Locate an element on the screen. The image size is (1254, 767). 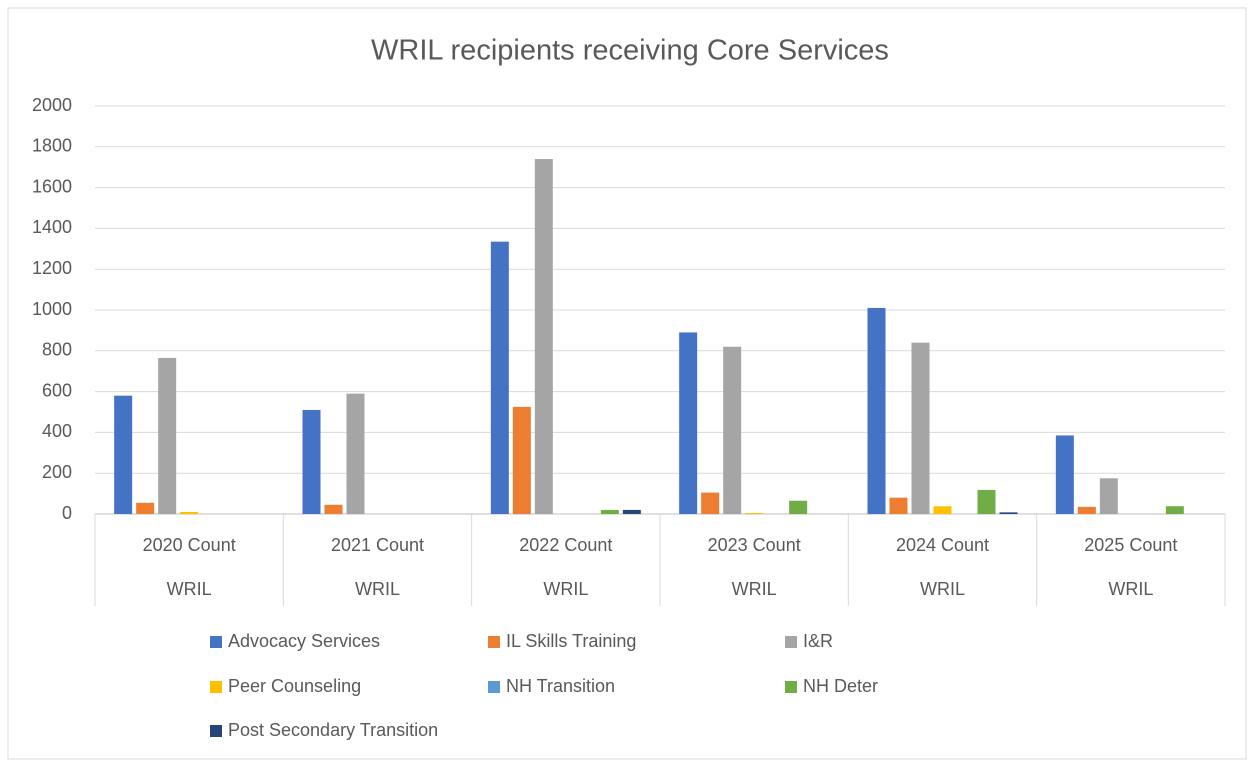
legend-label: I&R is located at coordinates (818, 641).